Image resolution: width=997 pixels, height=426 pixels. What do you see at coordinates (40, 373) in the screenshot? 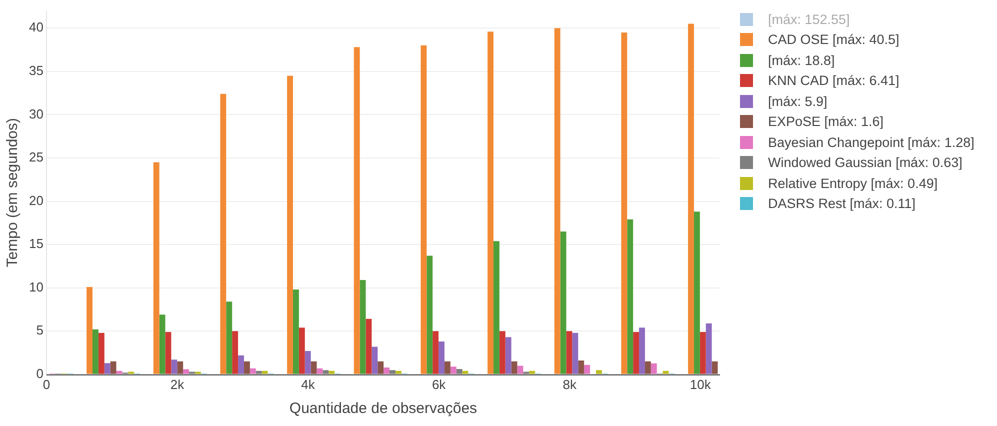
I see `y-tick-label: 0` at bounding box center [40, 373].